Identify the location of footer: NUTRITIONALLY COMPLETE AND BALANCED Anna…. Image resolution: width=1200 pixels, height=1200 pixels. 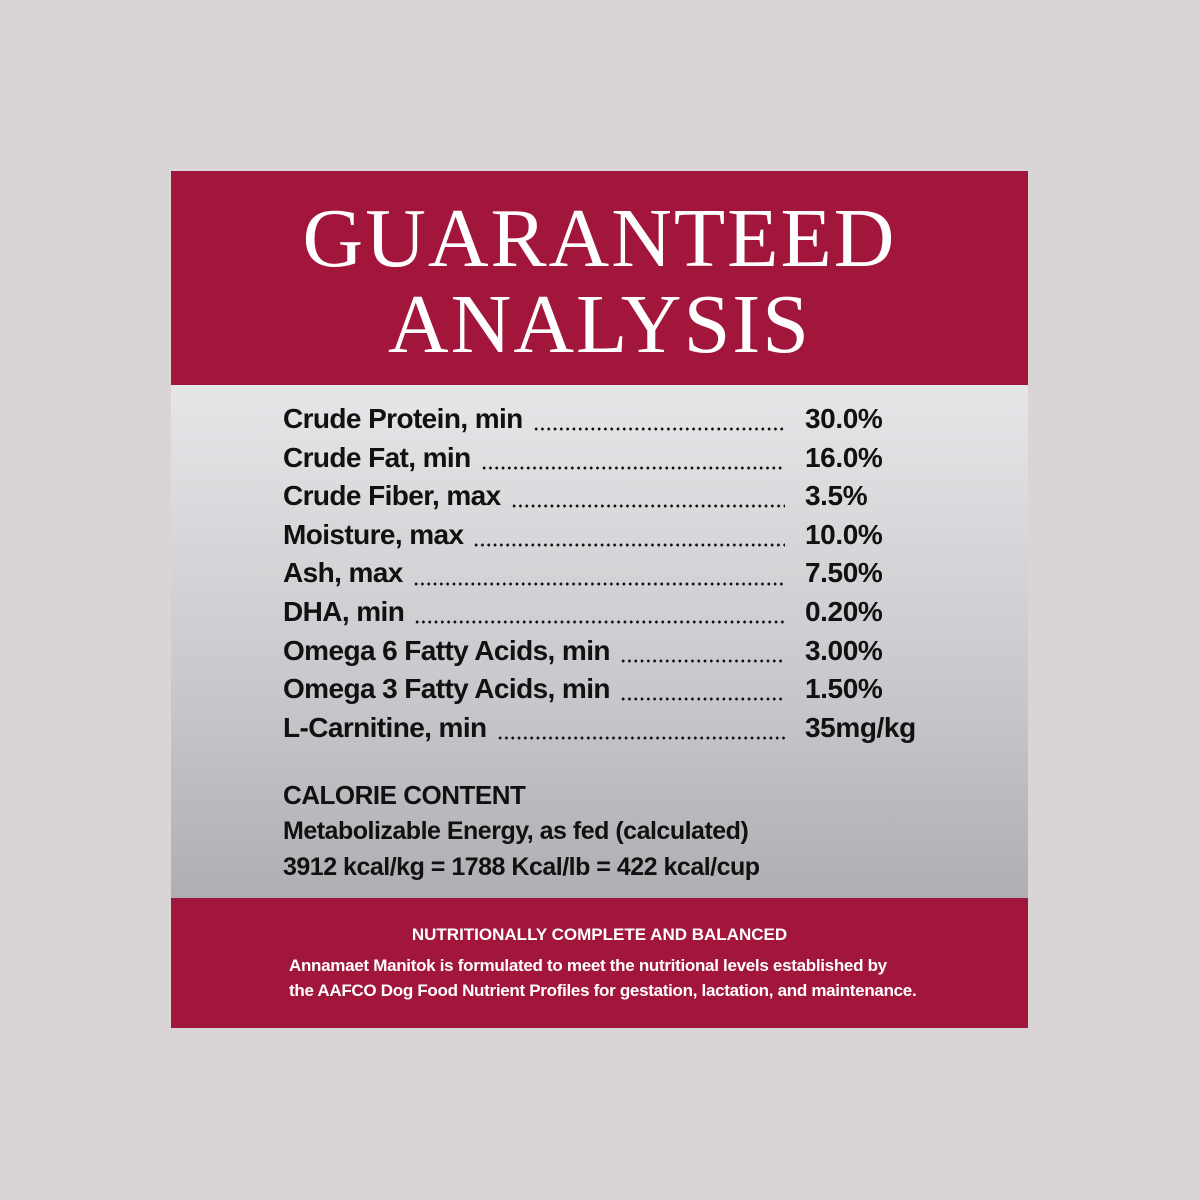
(599, 963).